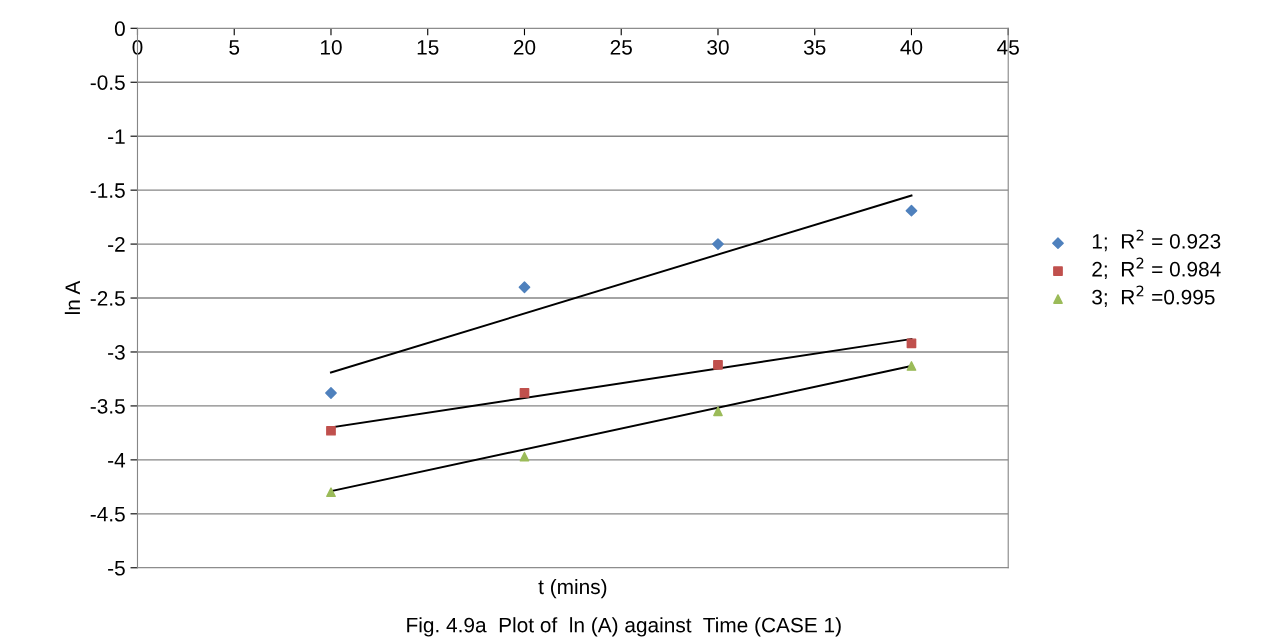 Image resolution: width=1273 pixels, height=643 pixels. Describe the element at coordinates (718, 47) in the screenshot. I see `x-tick-label: 30` at that location.